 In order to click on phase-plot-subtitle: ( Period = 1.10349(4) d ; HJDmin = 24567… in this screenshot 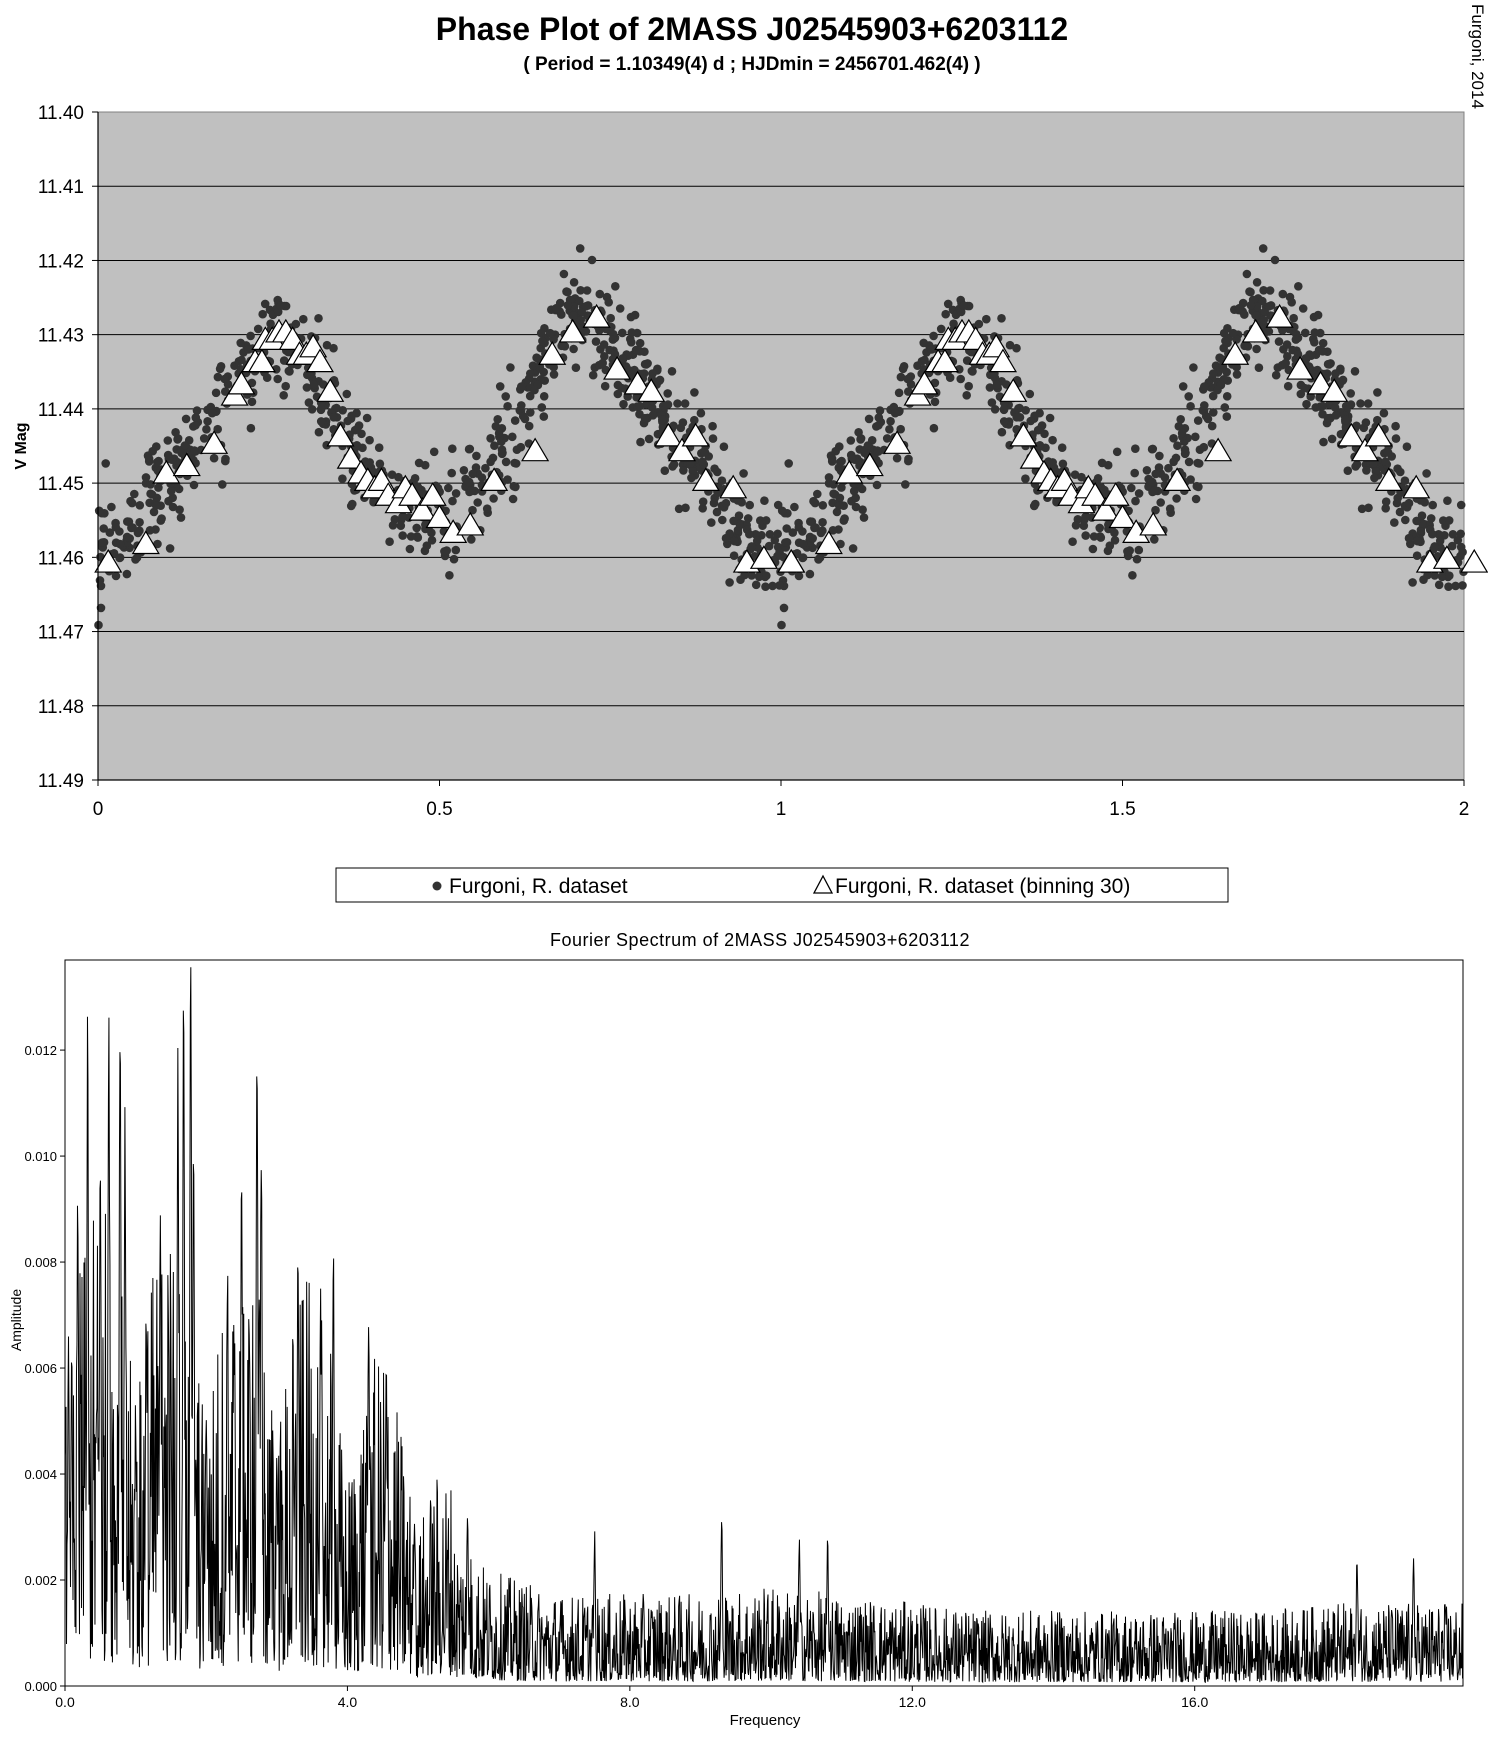, I will do `click(751, 64)`.